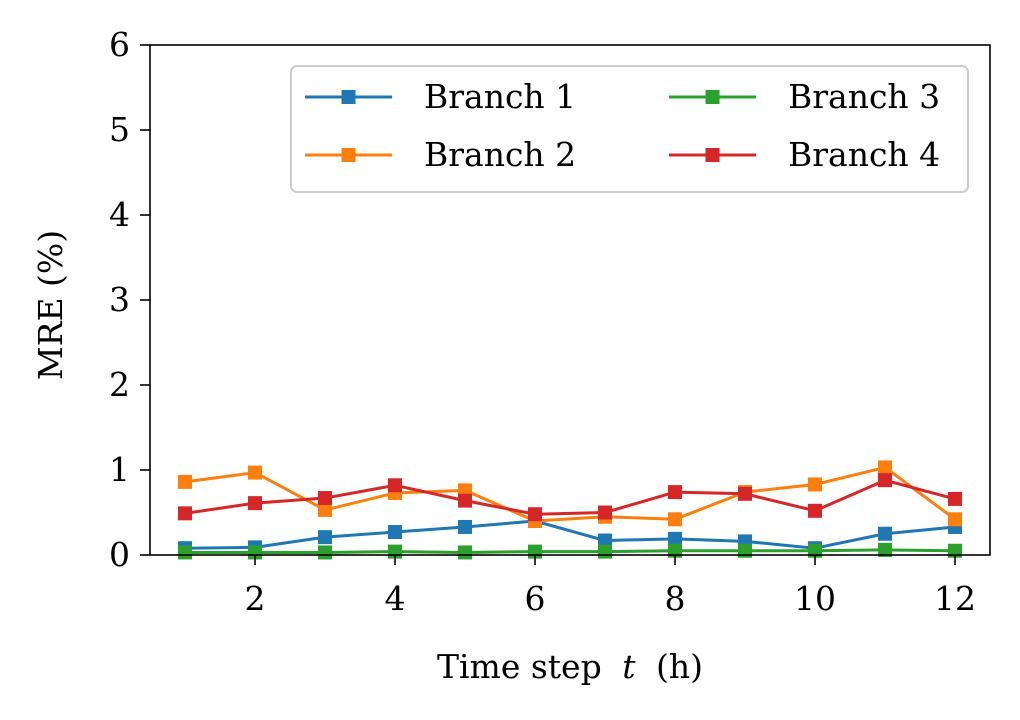  Describe the element at coordinates (500, 96) in the screenshot. I see `legend-label: Branch 1` at that location.